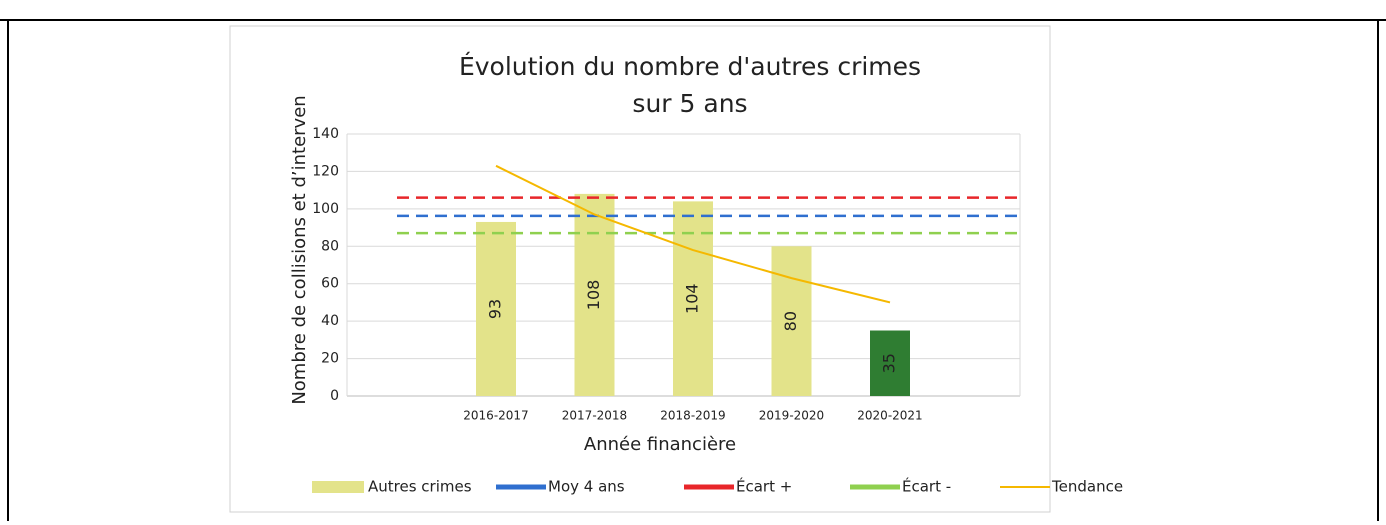 The width and height of the screenshot is (1386, 525). I want to click on y-tick-label: 60, so click(330, 284).